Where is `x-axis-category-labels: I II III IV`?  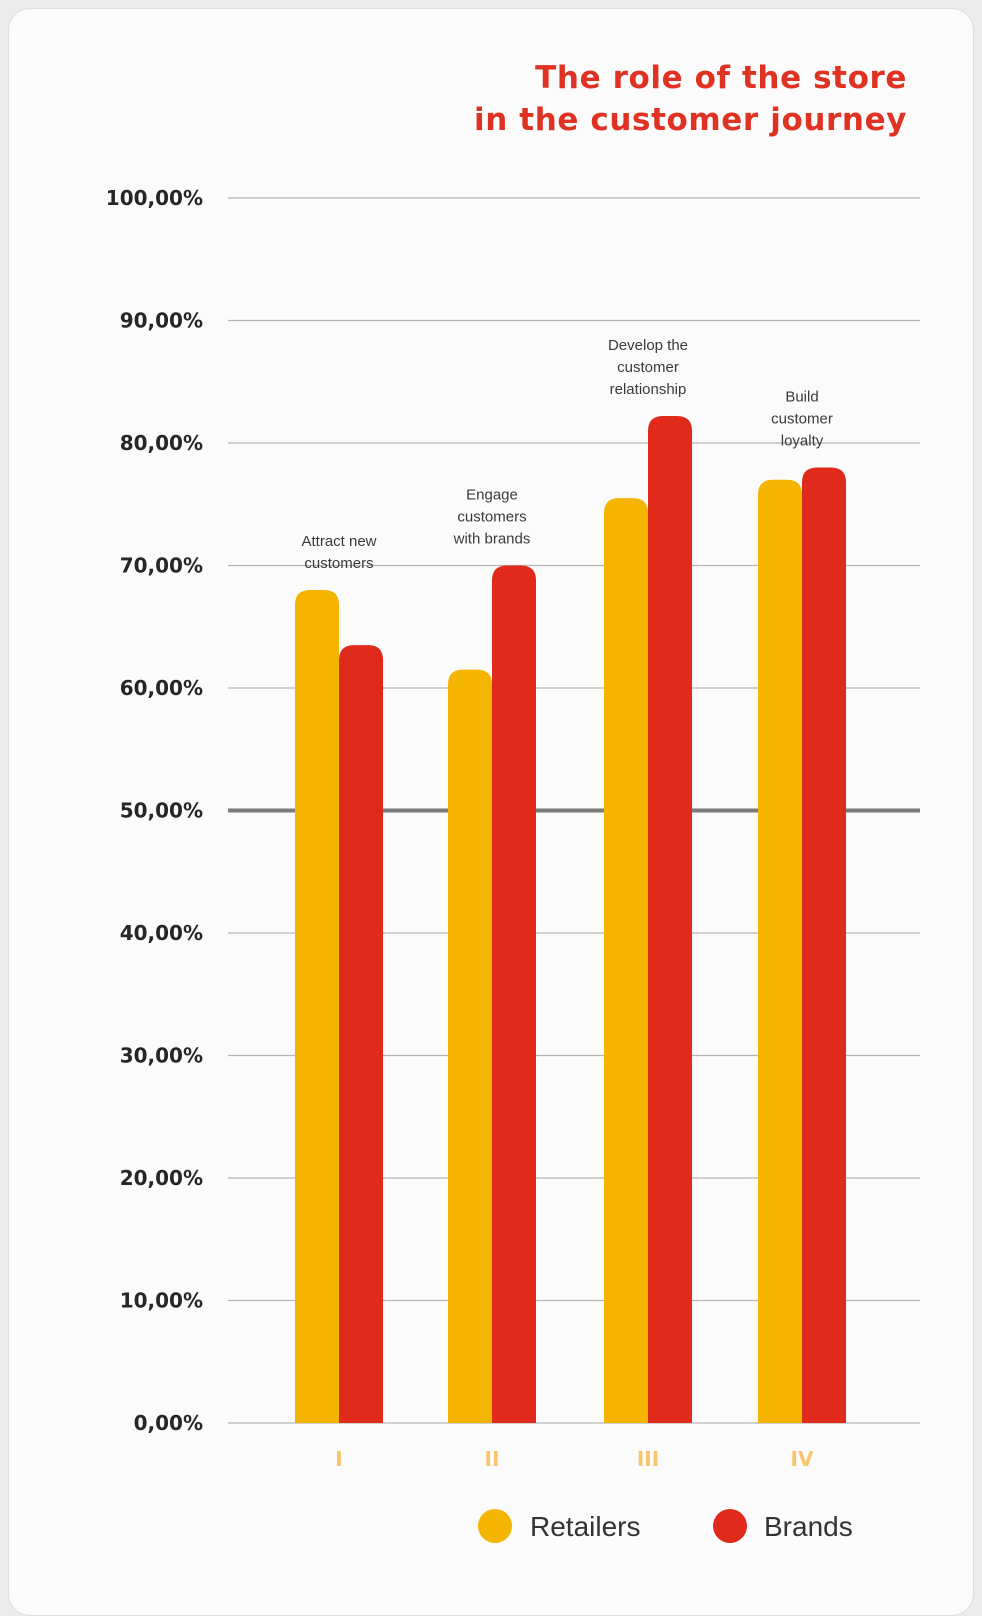 x-axis-category-labels: I II III IV is located at coordinates (574, 1459).